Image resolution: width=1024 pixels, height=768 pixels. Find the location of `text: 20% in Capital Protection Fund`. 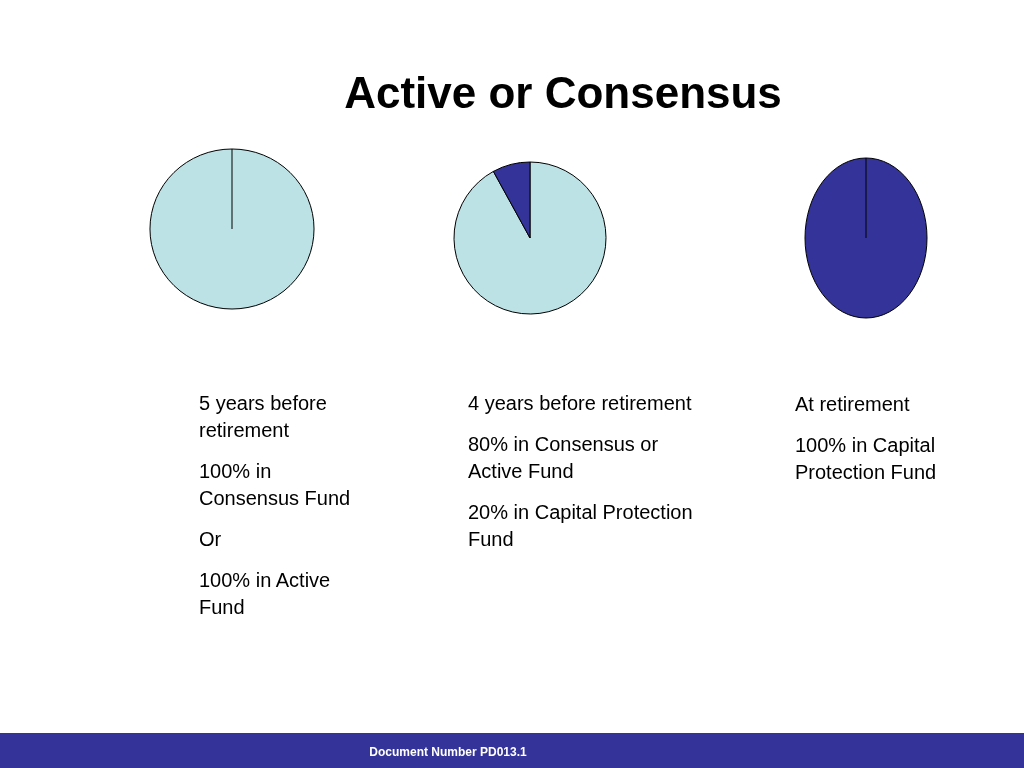

text: 20% in Capital Protection Fund is located at coordinates (580, 525).